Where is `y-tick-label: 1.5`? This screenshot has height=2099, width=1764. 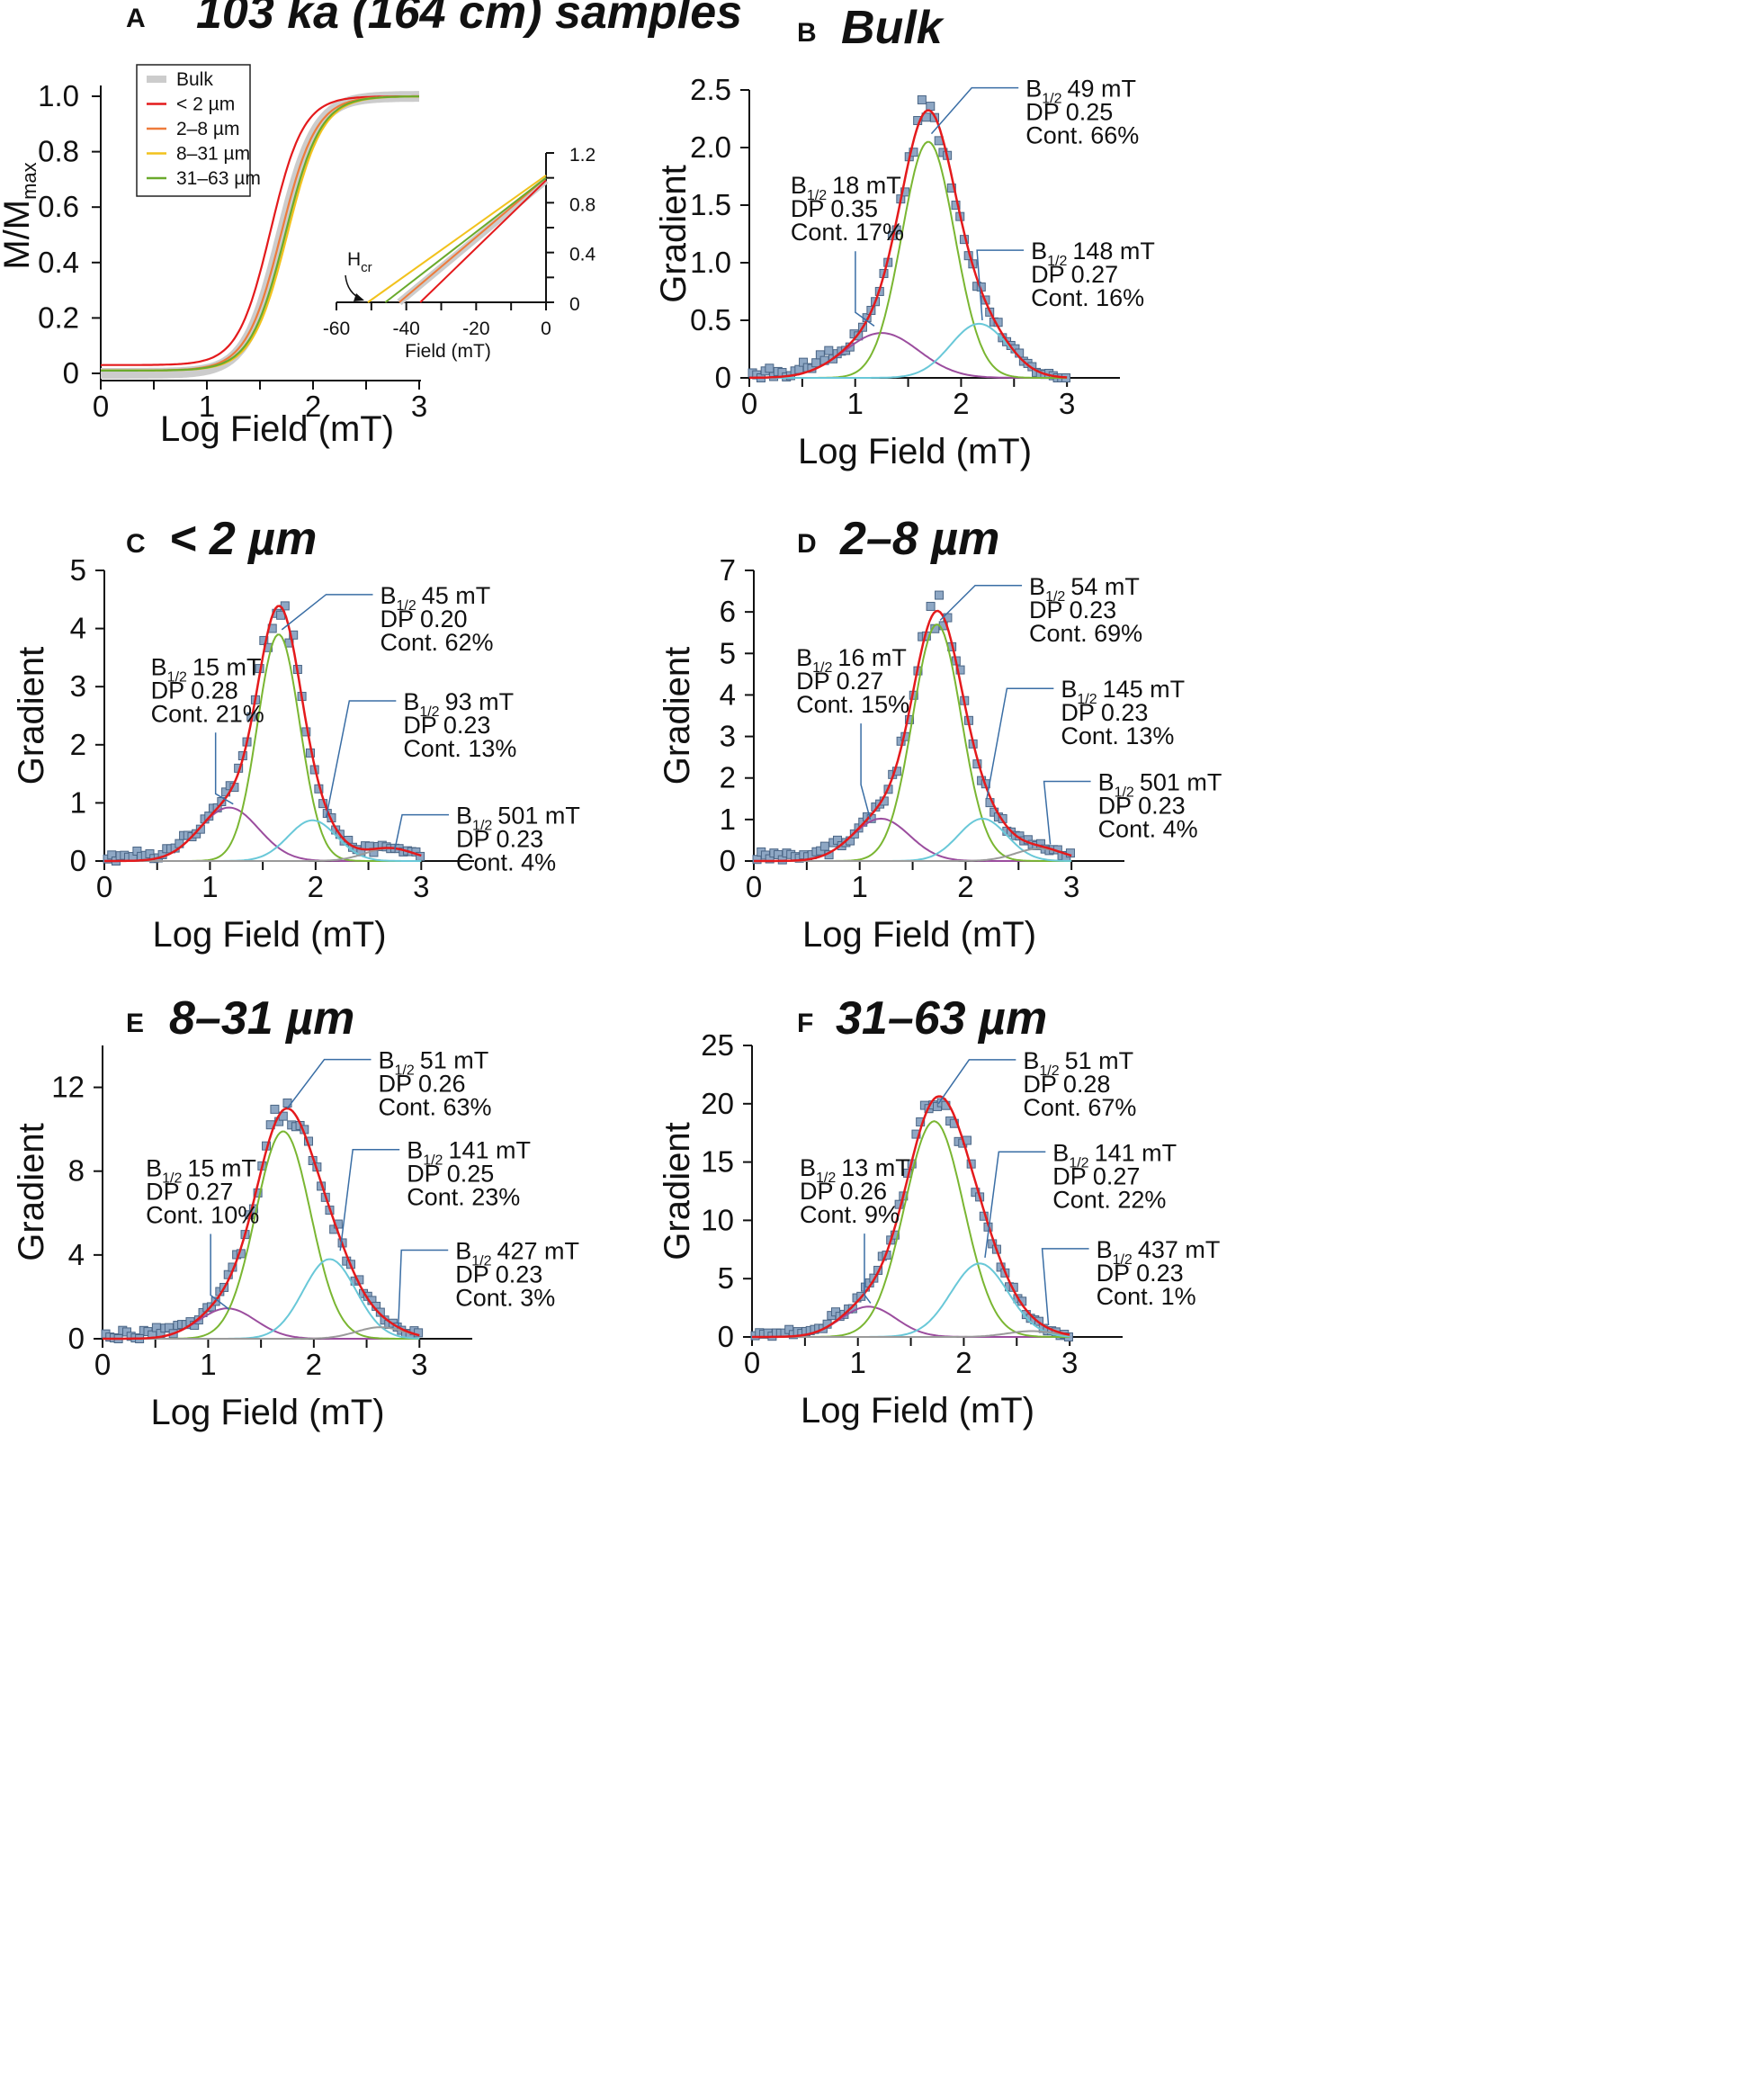
y-tick-label: 1.5 is located at coordinates (710, 204).